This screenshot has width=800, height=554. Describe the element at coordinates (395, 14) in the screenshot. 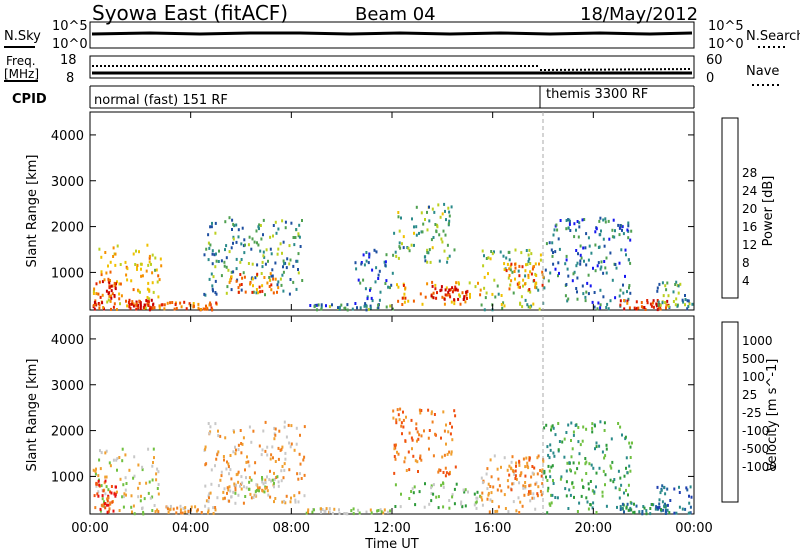

I see `beam-title: Beam 04` at that location.